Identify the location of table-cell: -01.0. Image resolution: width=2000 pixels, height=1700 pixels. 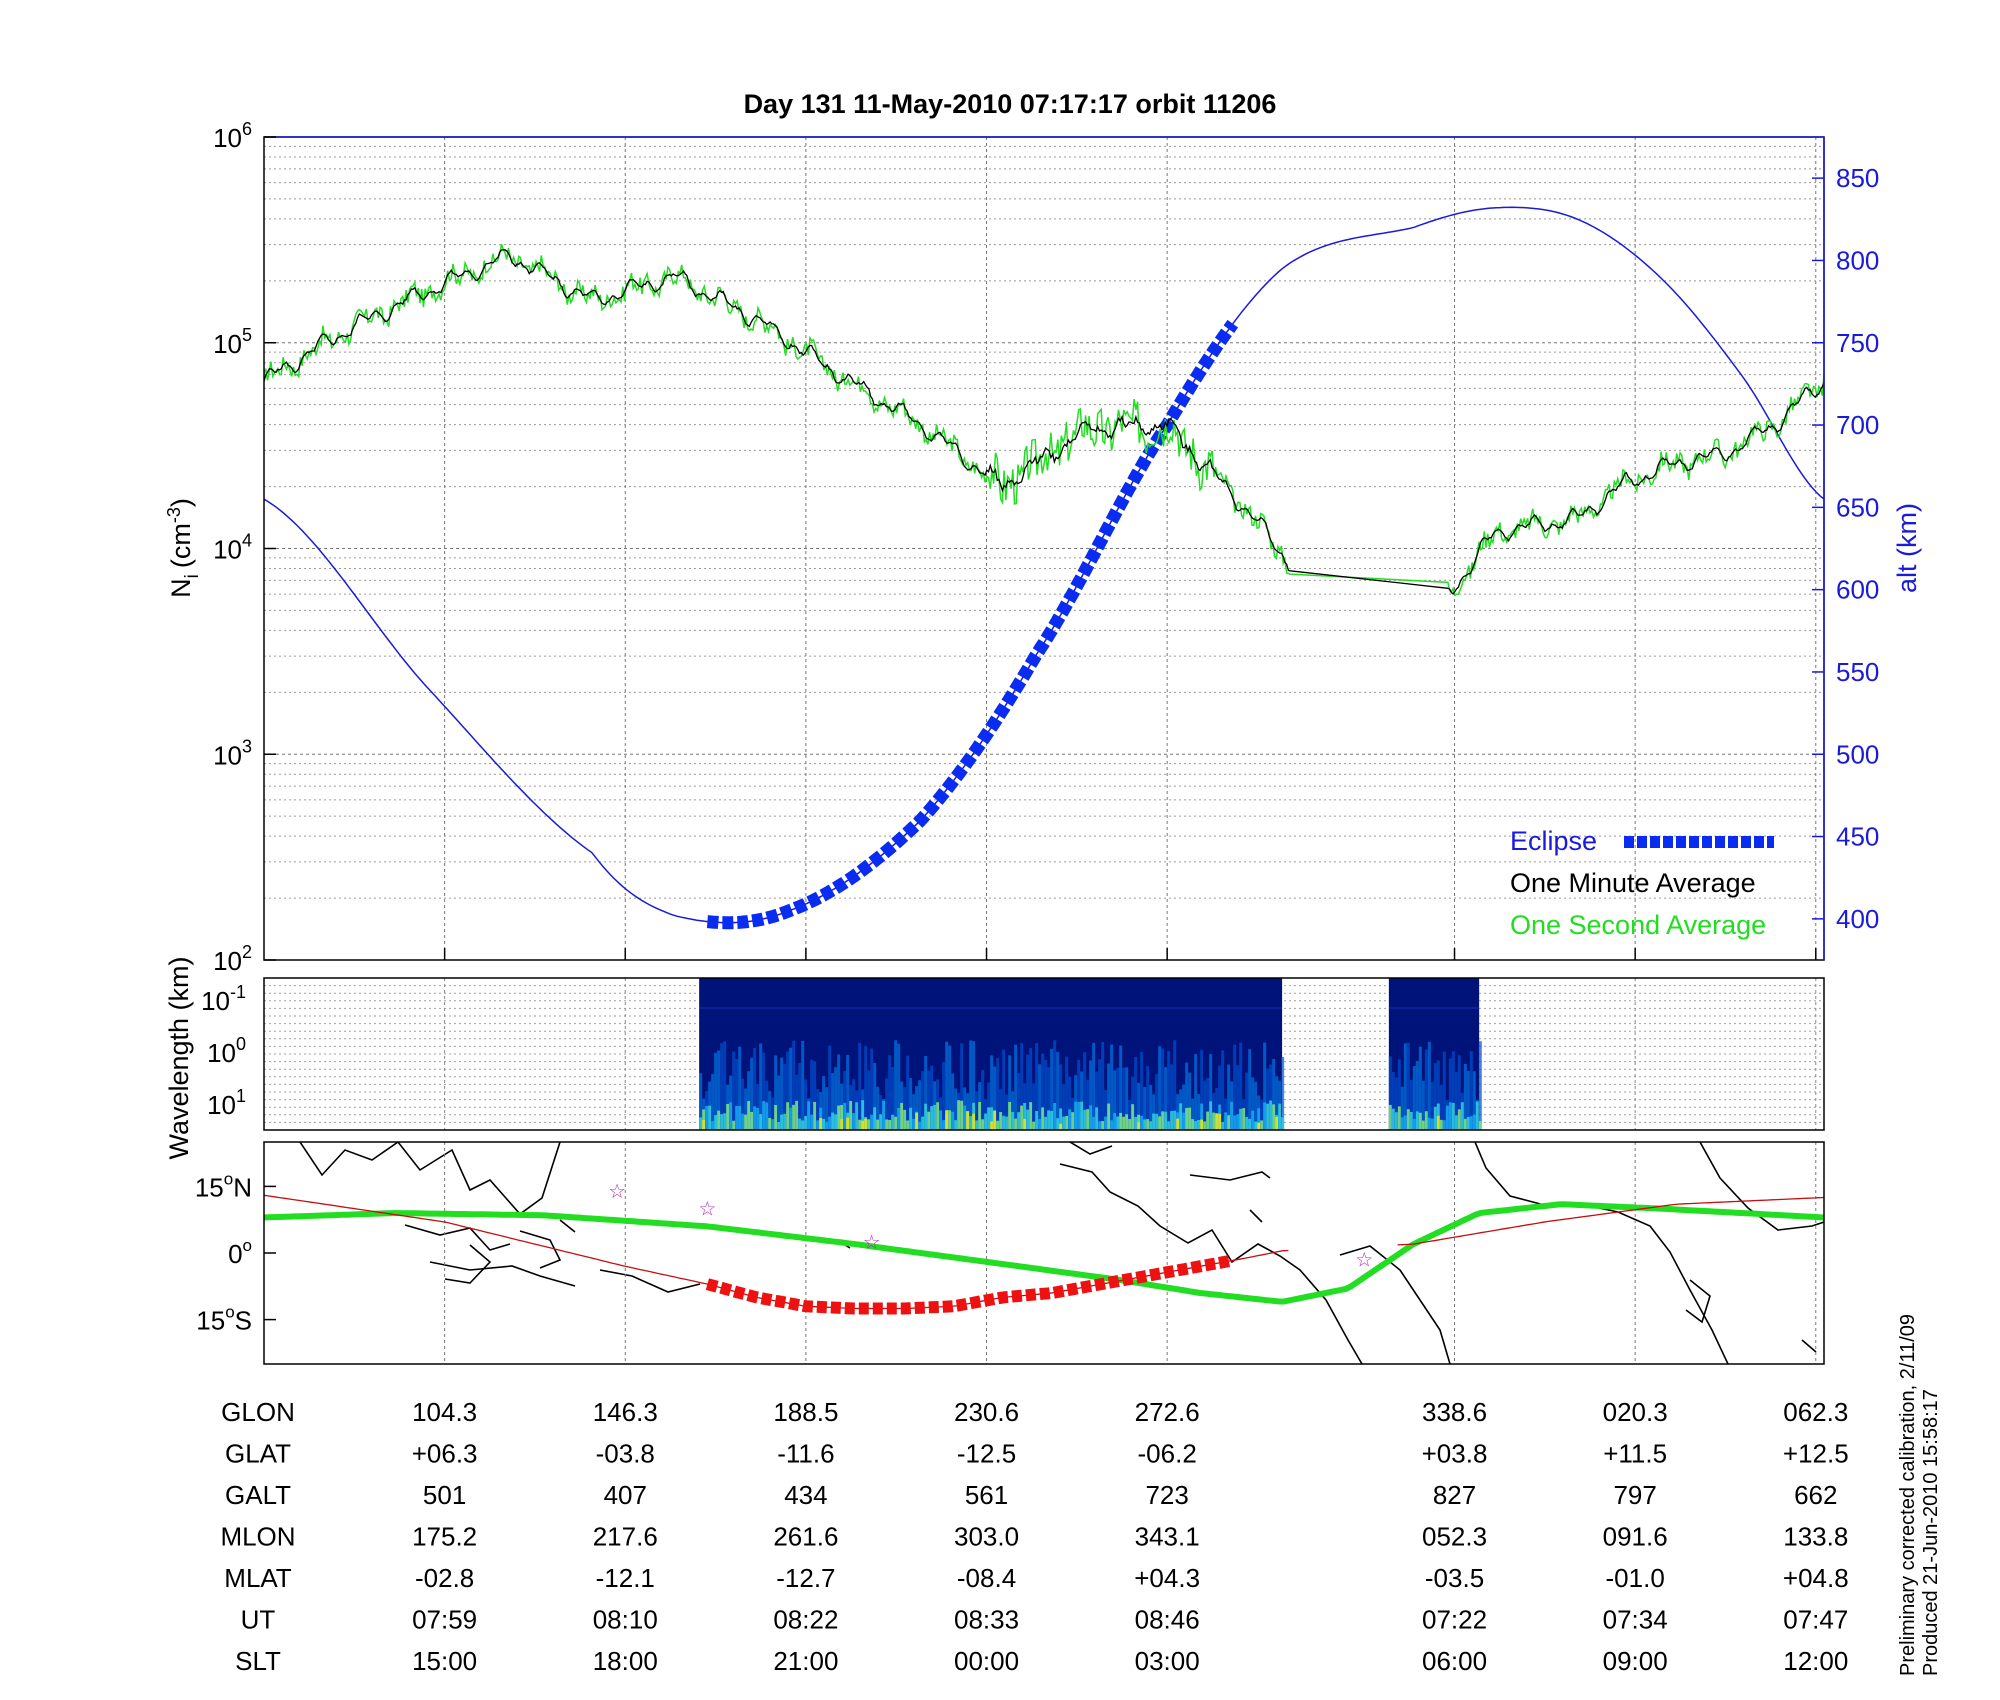
(1635, 1578).